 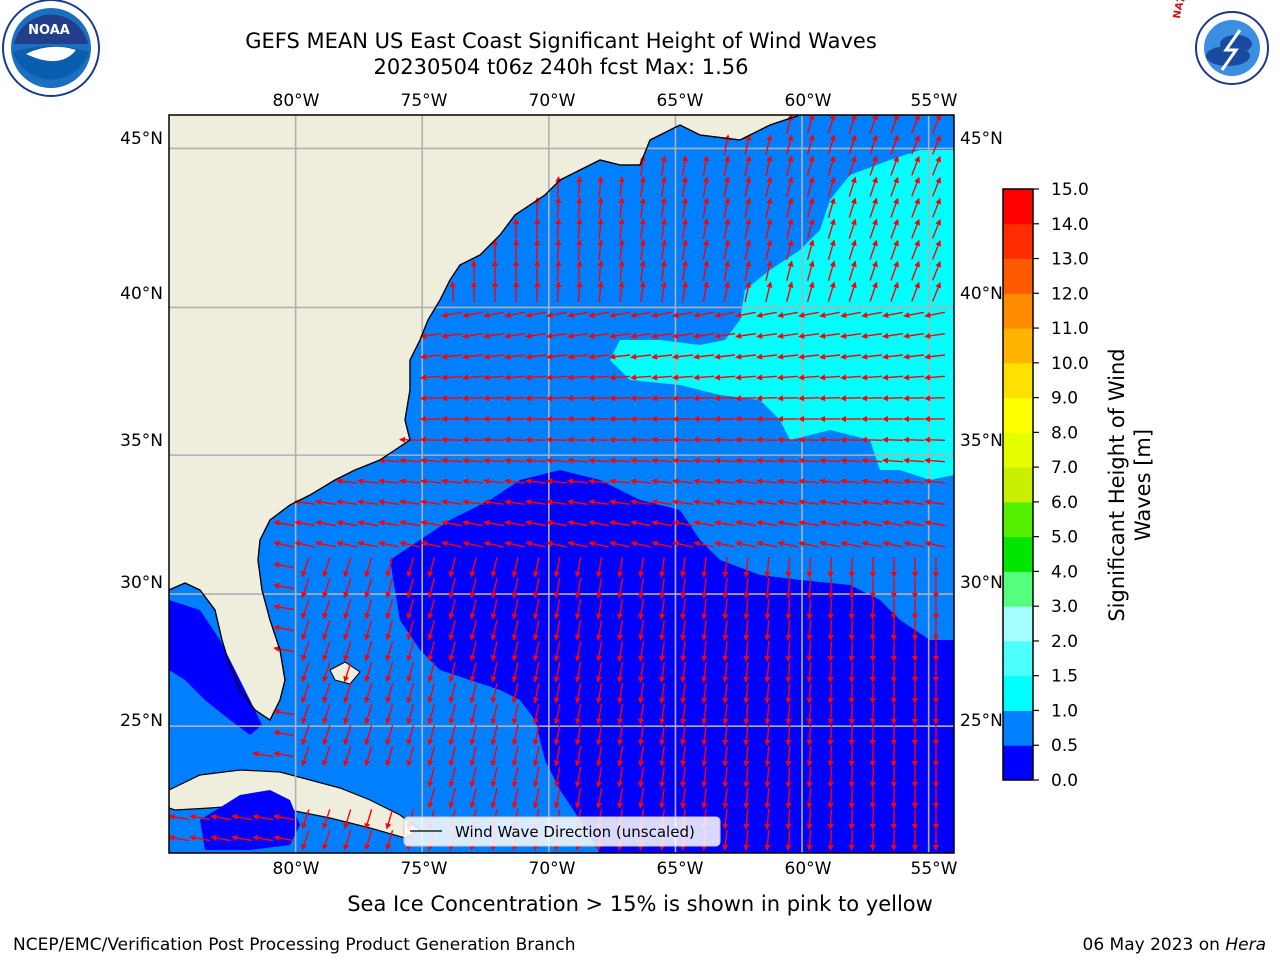 I want to click on lon-ticks-bottom: 80°W 75°W 70°W 65°W 60°W 55°W, so click(x=615, y=869).